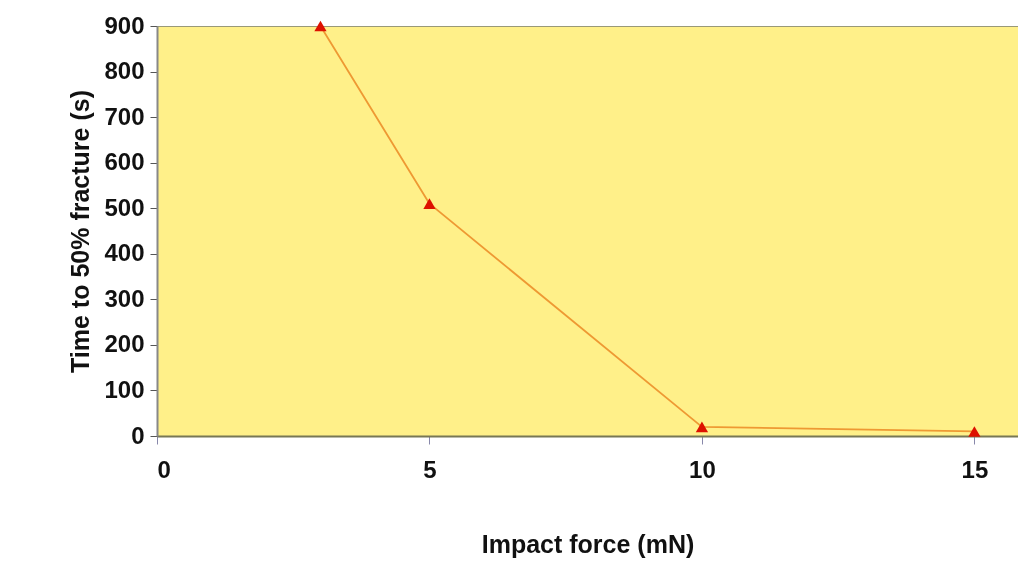  I want to click on y-tick-label: 200, so click(124, 344).